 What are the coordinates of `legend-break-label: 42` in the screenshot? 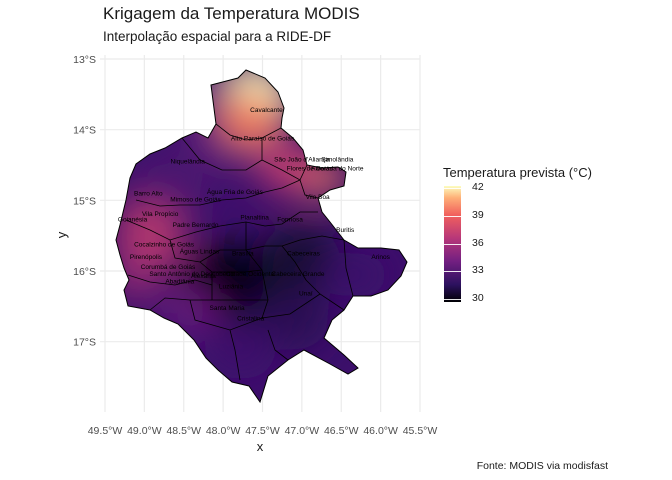 It's located at (478, 186).